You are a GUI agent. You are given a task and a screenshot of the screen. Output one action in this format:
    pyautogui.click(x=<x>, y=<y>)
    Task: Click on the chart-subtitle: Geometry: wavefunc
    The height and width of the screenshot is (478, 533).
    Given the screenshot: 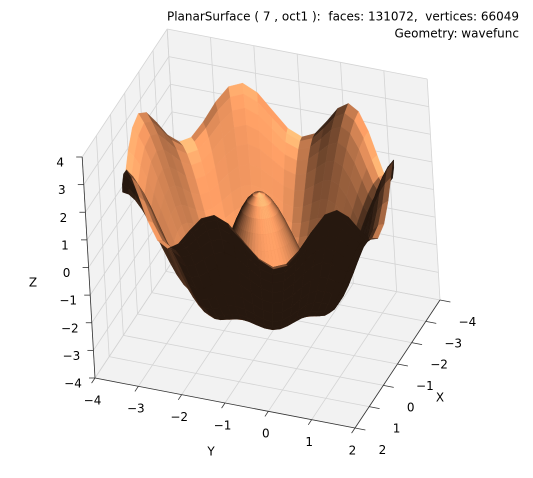 What is the action you would take?
    pyautogui.click(x=456, y=34)
    